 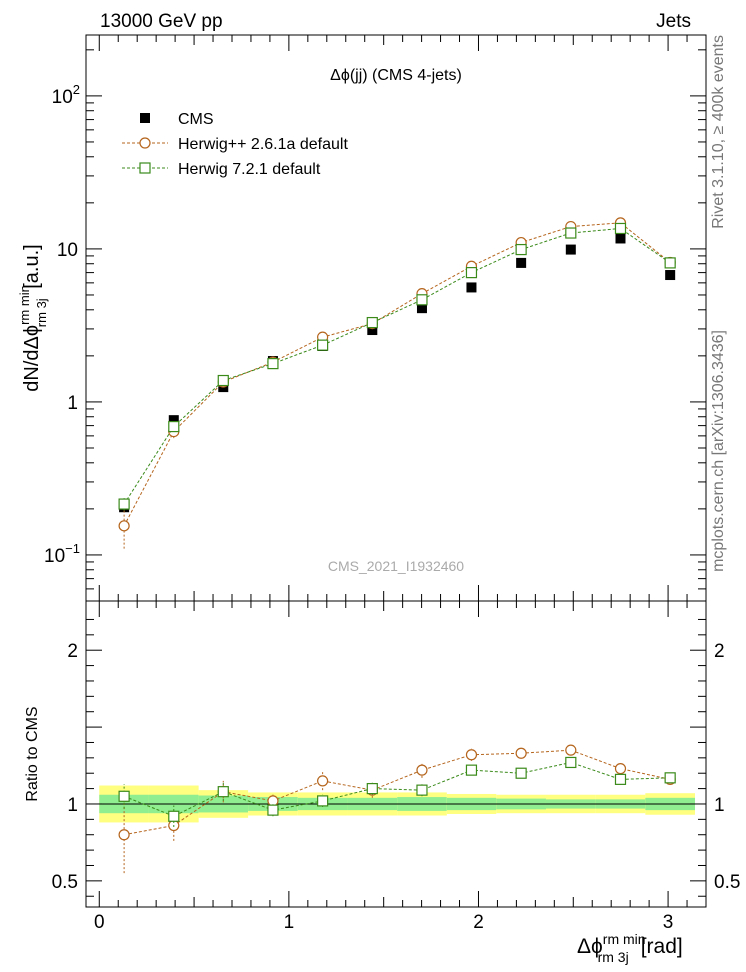 I want to click on legend-entry: Herwig++ 2.6.1a default, so click(x=235, y=144).